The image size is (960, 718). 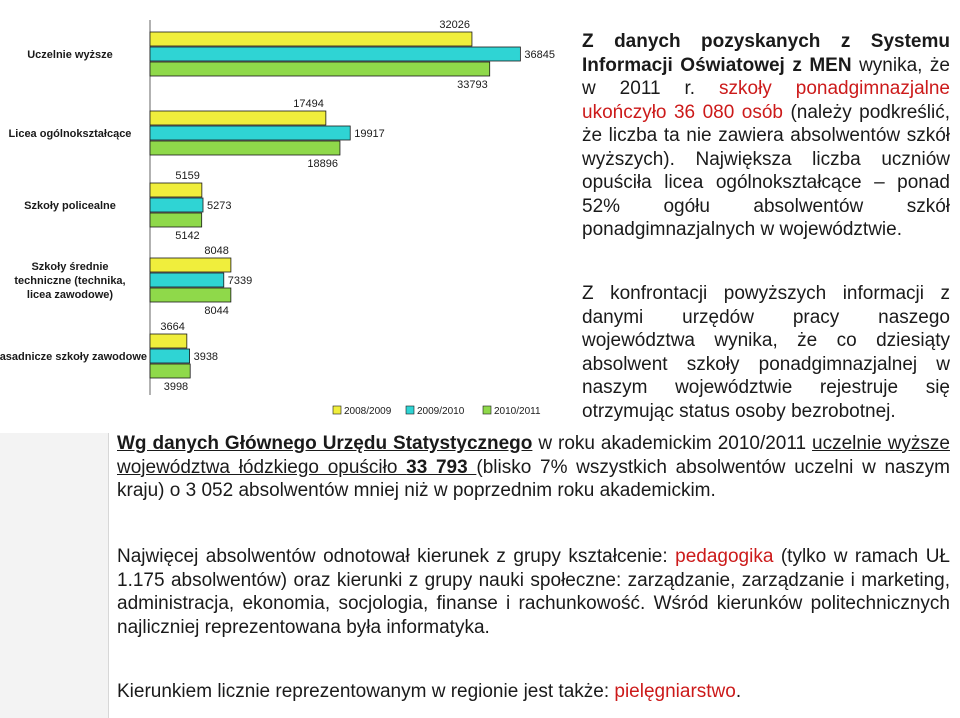 I want to click on side1-normal: wynika, że w 2011 r., so click(x=766, y=77).